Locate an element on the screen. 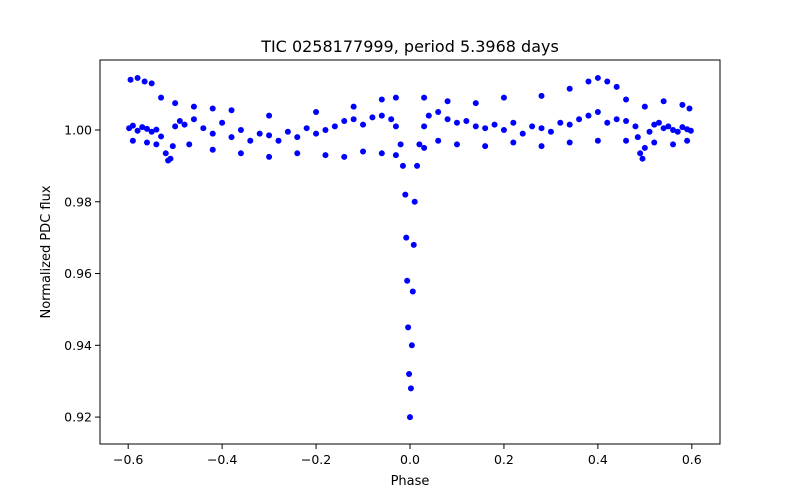  y-tick-label: 1.00 is located at coordinates (78, 129).